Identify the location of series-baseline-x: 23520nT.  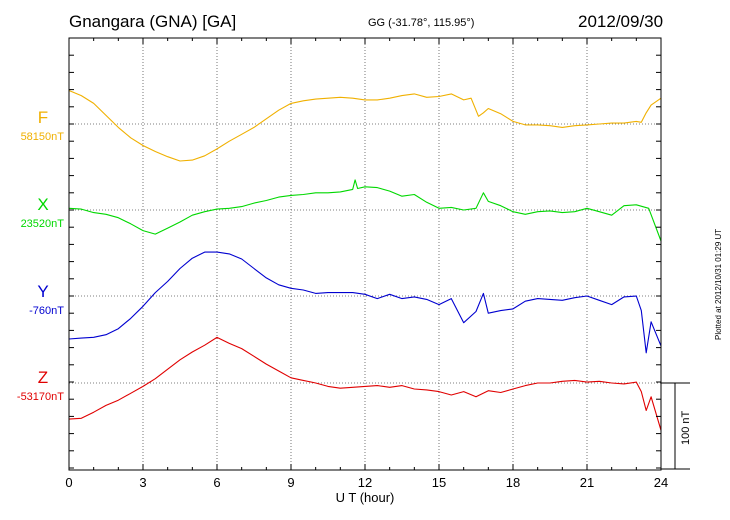
(42, 224).